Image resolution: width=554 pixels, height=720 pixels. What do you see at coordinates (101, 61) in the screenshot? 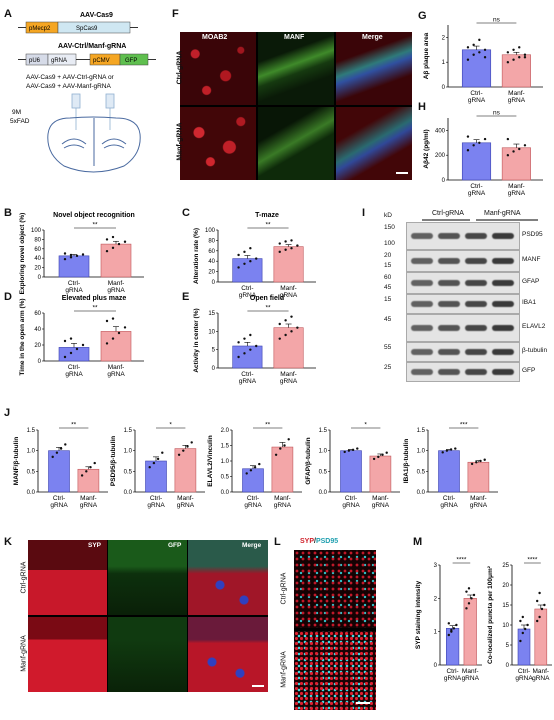
I see `vector2-part-2: pCMV` at bounding box center [101, 61].